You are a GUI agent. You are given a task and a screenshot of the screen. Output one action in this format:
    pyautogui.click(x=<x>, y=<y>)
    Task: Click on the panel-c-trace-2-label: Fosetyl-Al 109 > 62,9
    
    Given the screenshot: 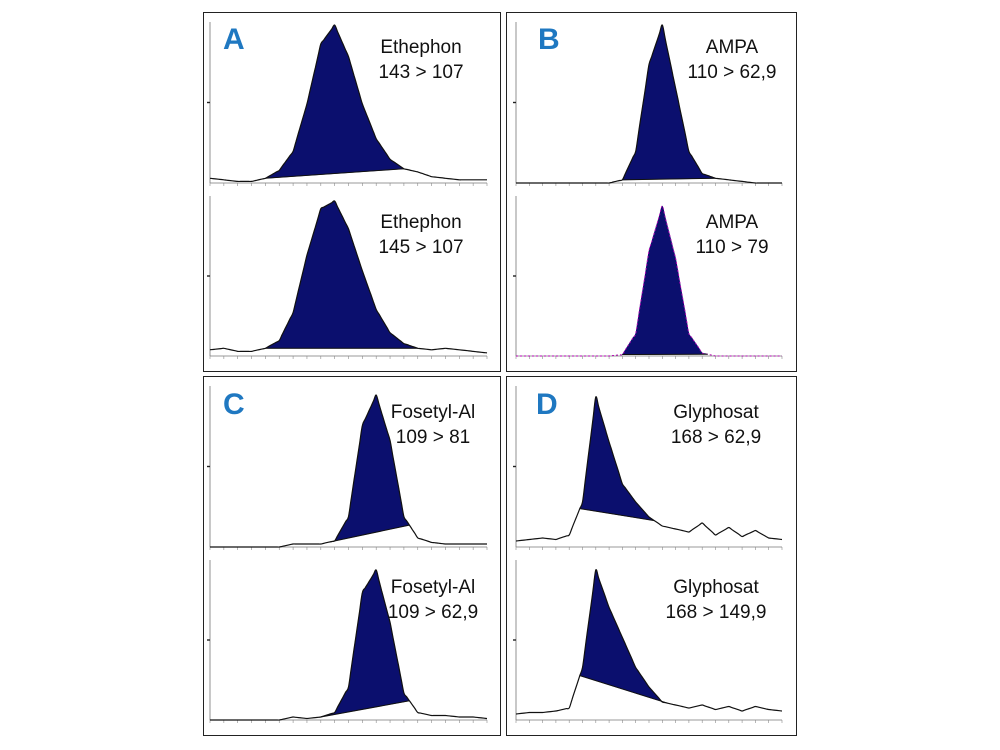 What is the action you would take?
    pyautogui.click(x=433, y=600)
    